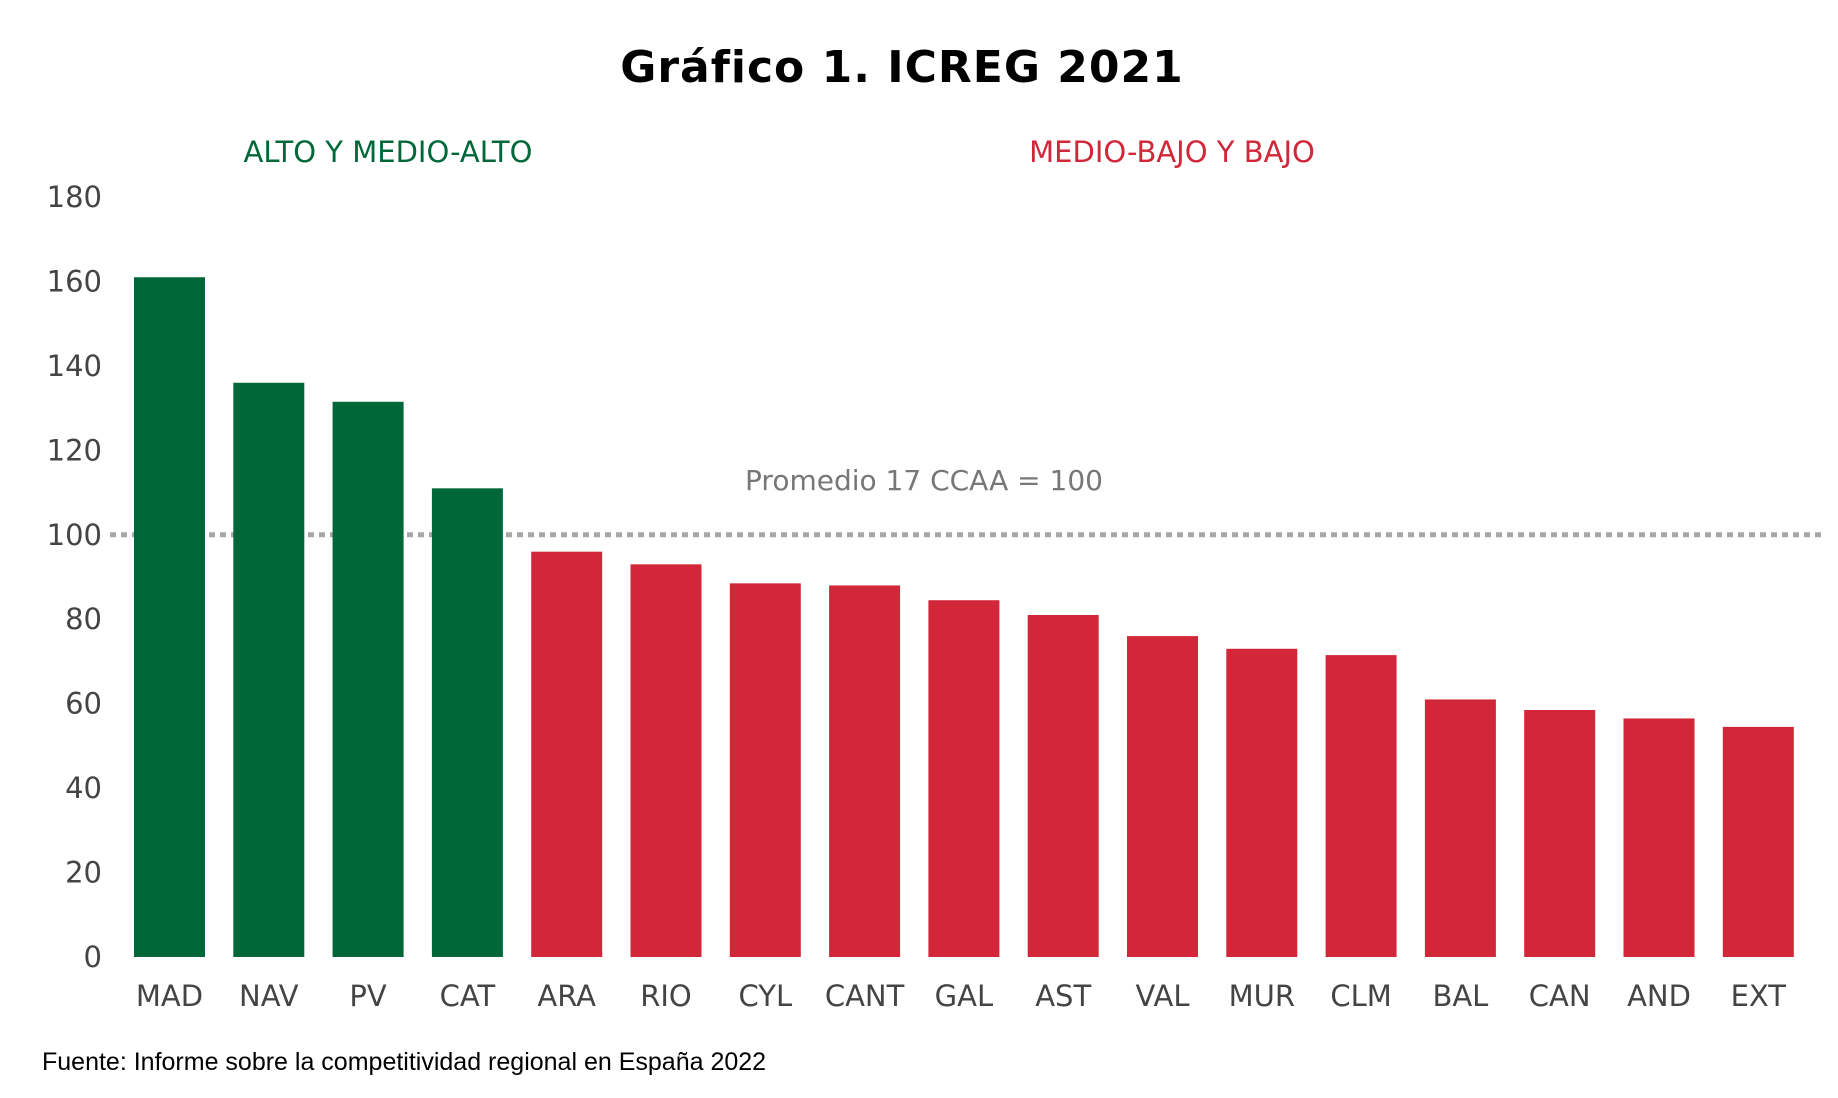 This screenshot has width=1838, height=1098. Describe the element at coordinates (924, 480) in the screenshot. I see `average-reference-label: Promedio 17 CCAA = 100` at that location.